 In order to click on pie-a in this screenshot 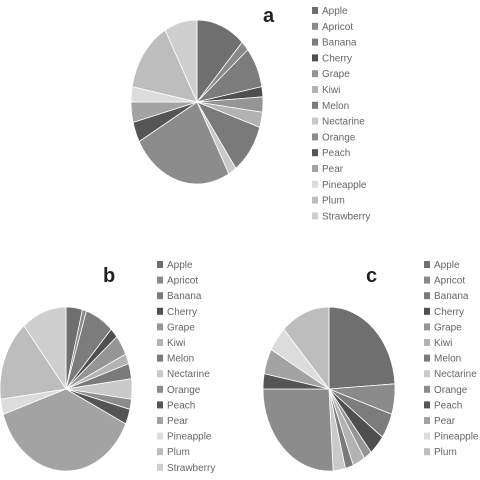, I will do `click(197, 102)`.